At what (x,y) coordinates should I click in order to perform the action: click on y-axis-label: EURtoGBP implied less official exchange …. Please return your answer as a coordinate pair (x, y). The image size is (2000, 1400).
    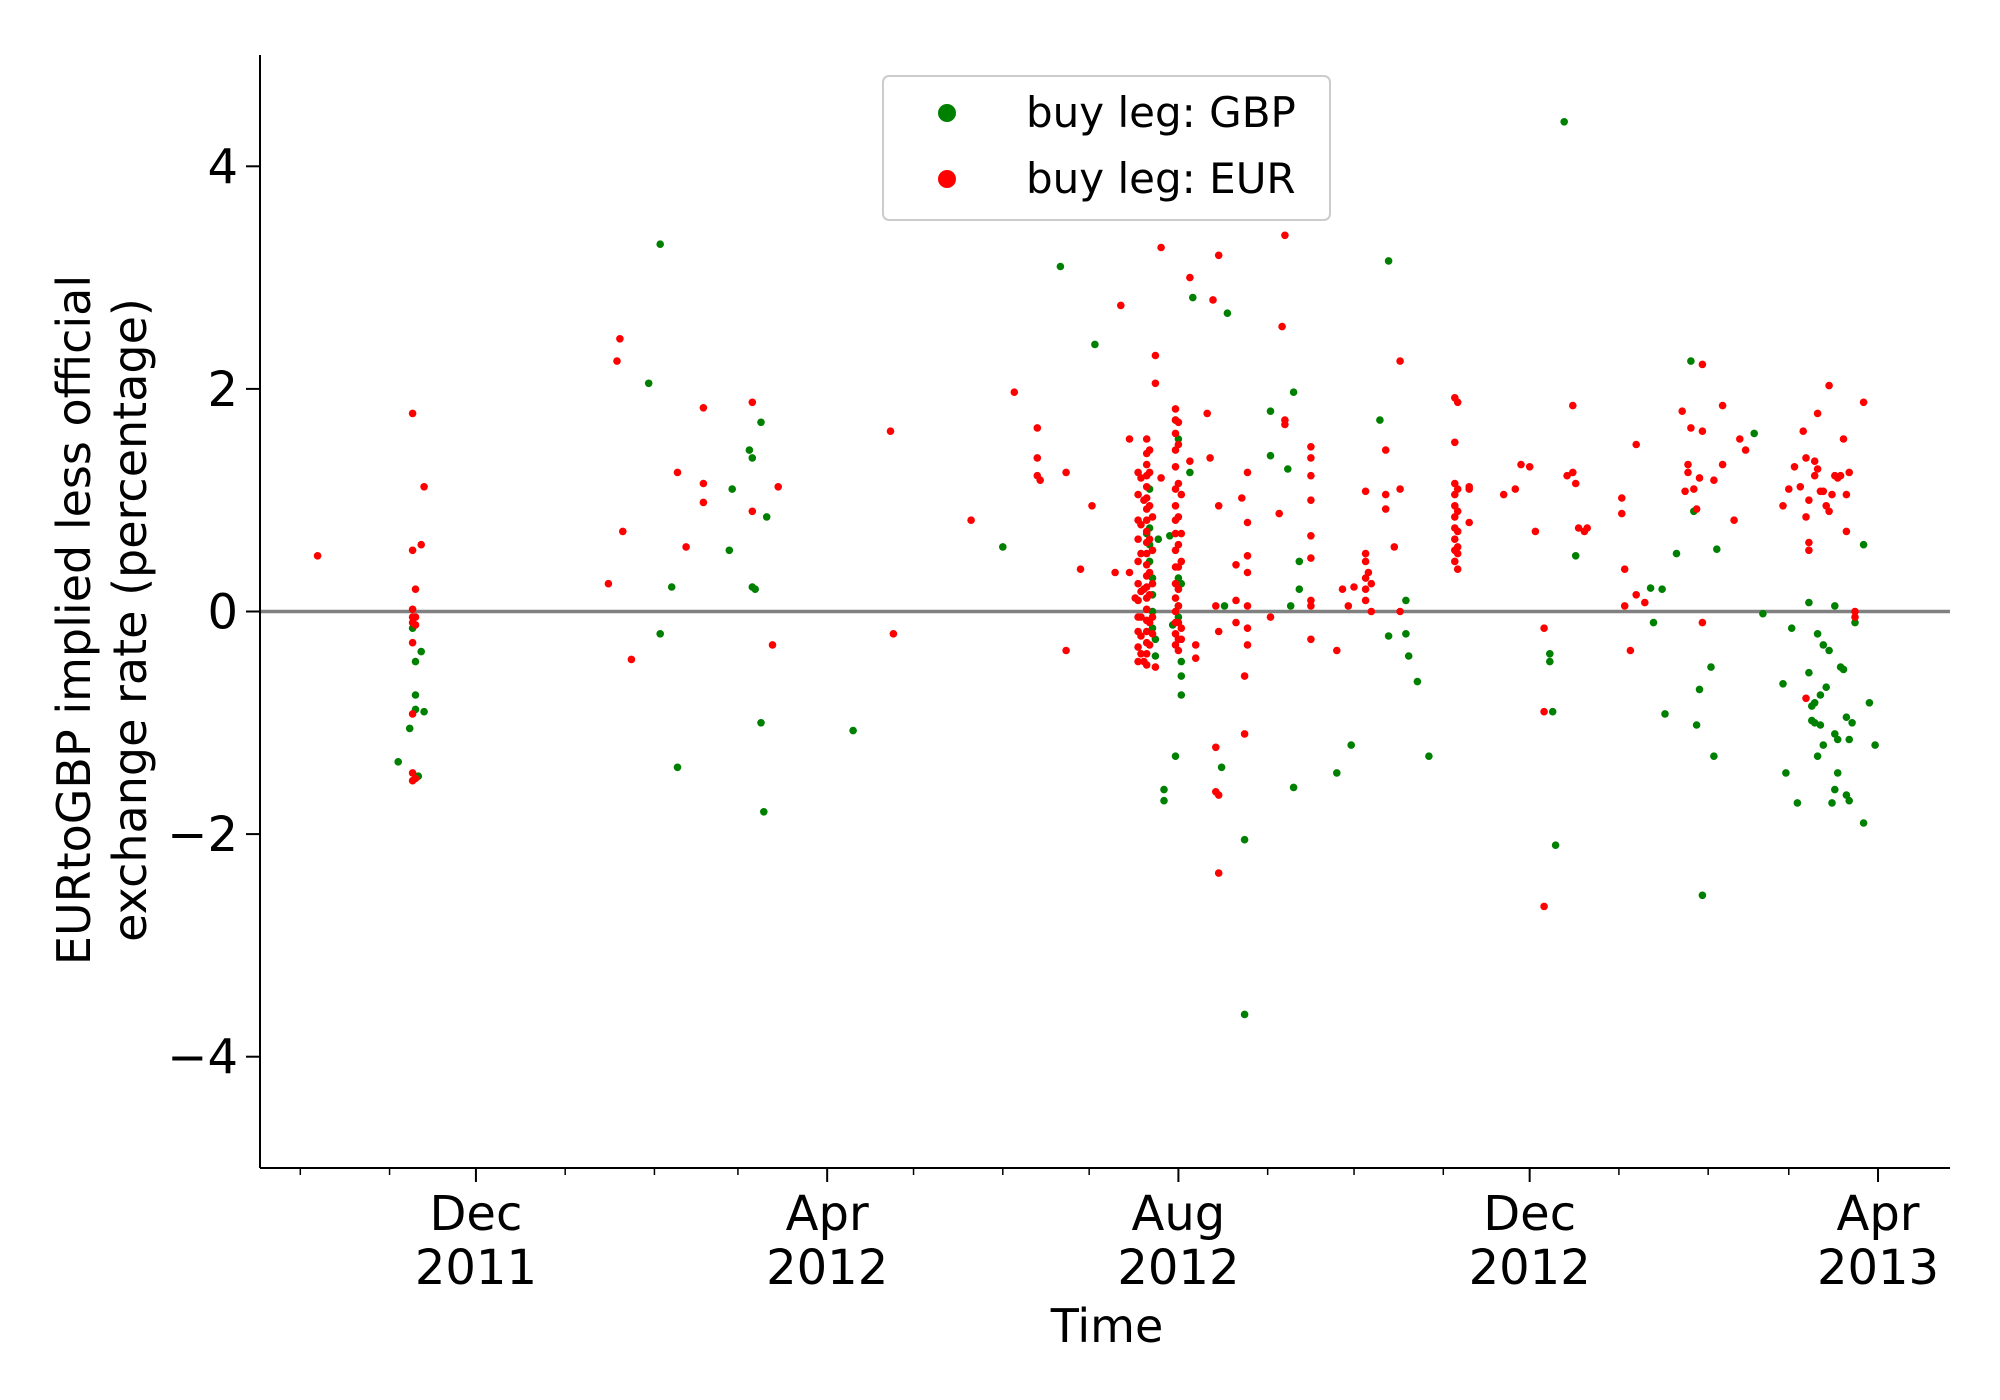
    Looking at the image, I should click on (102, 620).